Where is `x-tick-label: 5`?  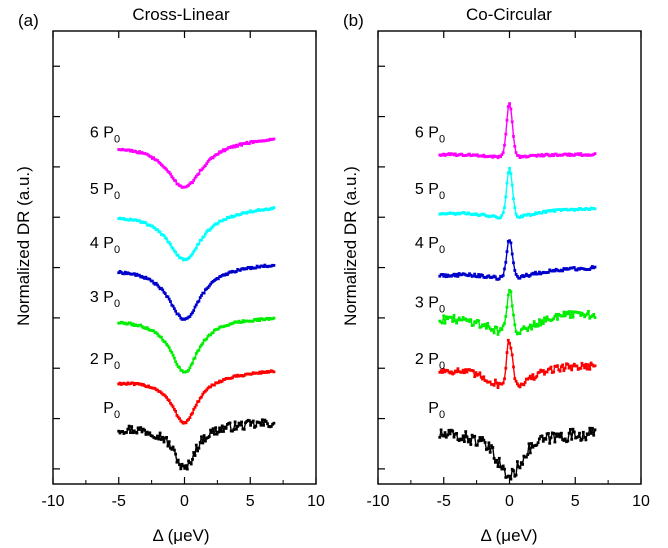
x-tick-label: 5 is located at coordinates (250, 501).